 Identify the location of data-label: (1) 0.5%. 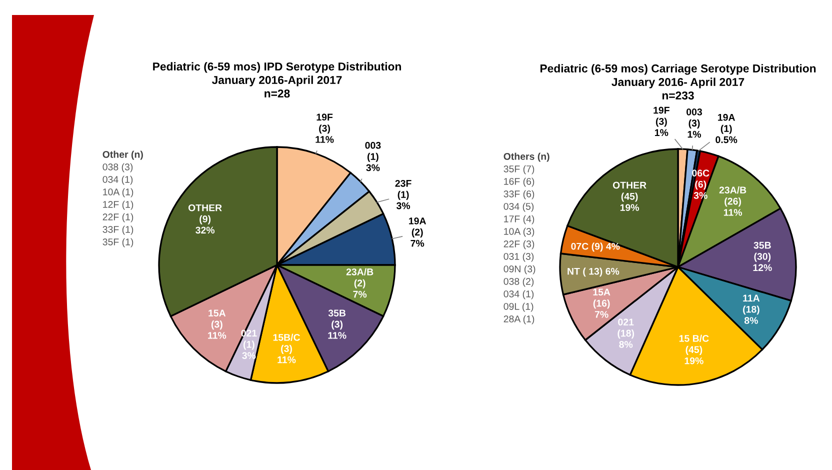
(727, 134).